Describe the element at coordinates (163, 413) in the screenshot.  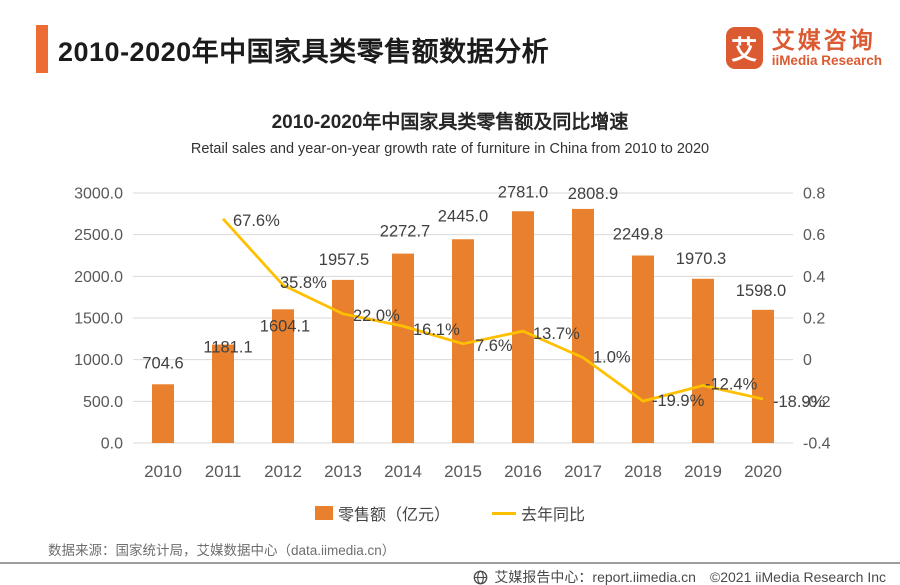
I see `bar-2010` at that location.